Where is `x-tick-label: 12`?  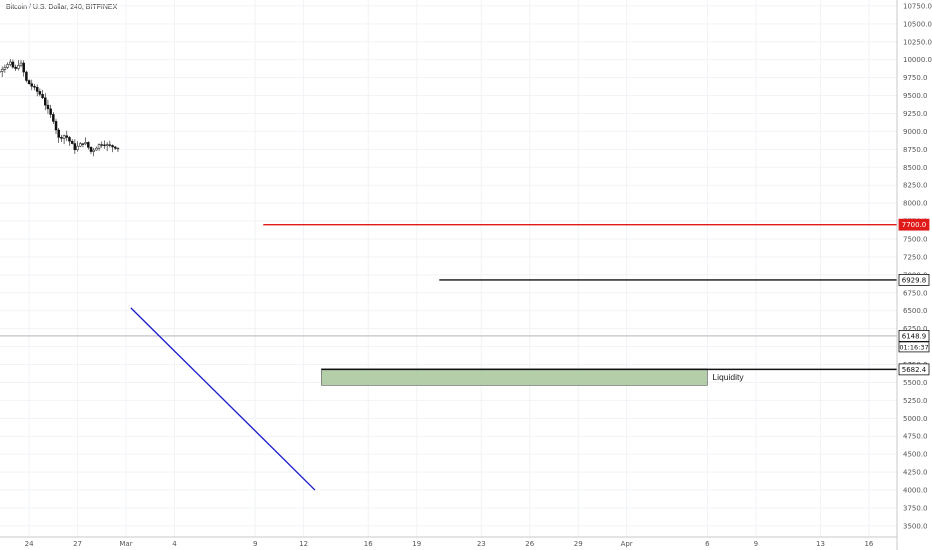 x-tick-label: 12 is located at coordinates (303, 544).